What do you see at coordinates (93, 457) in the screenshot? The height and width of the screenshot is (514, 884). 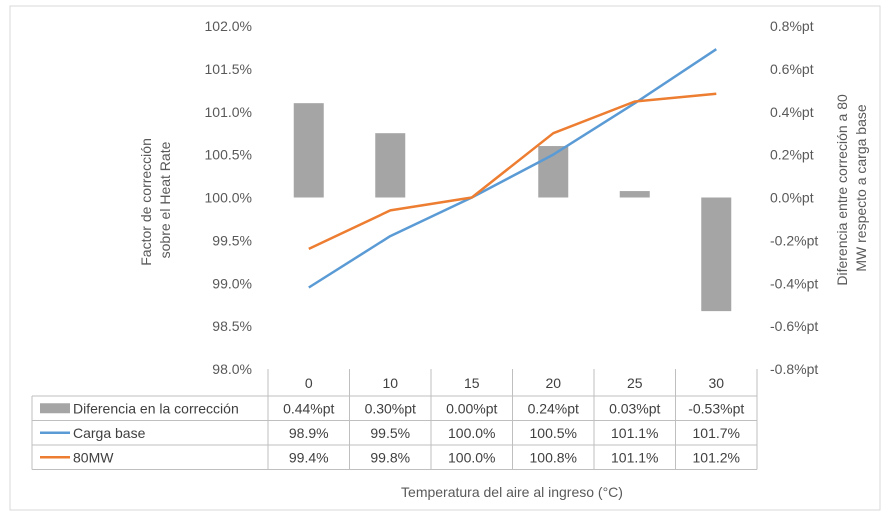 I see `legend-label: 80MW` at bounding box center [93, 457].